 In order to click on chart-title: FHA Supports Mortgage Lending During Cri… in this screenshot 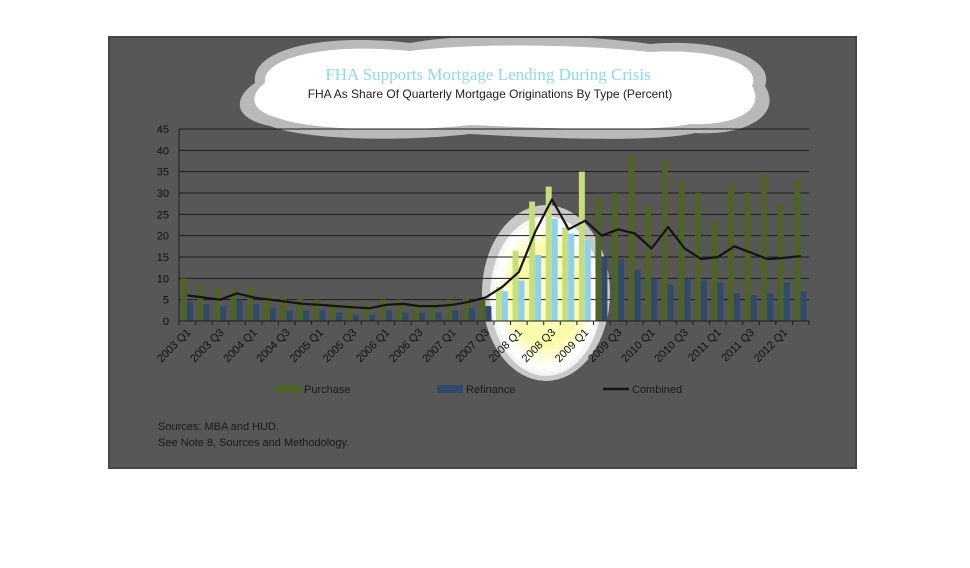, I will do `click(487, 74)`.